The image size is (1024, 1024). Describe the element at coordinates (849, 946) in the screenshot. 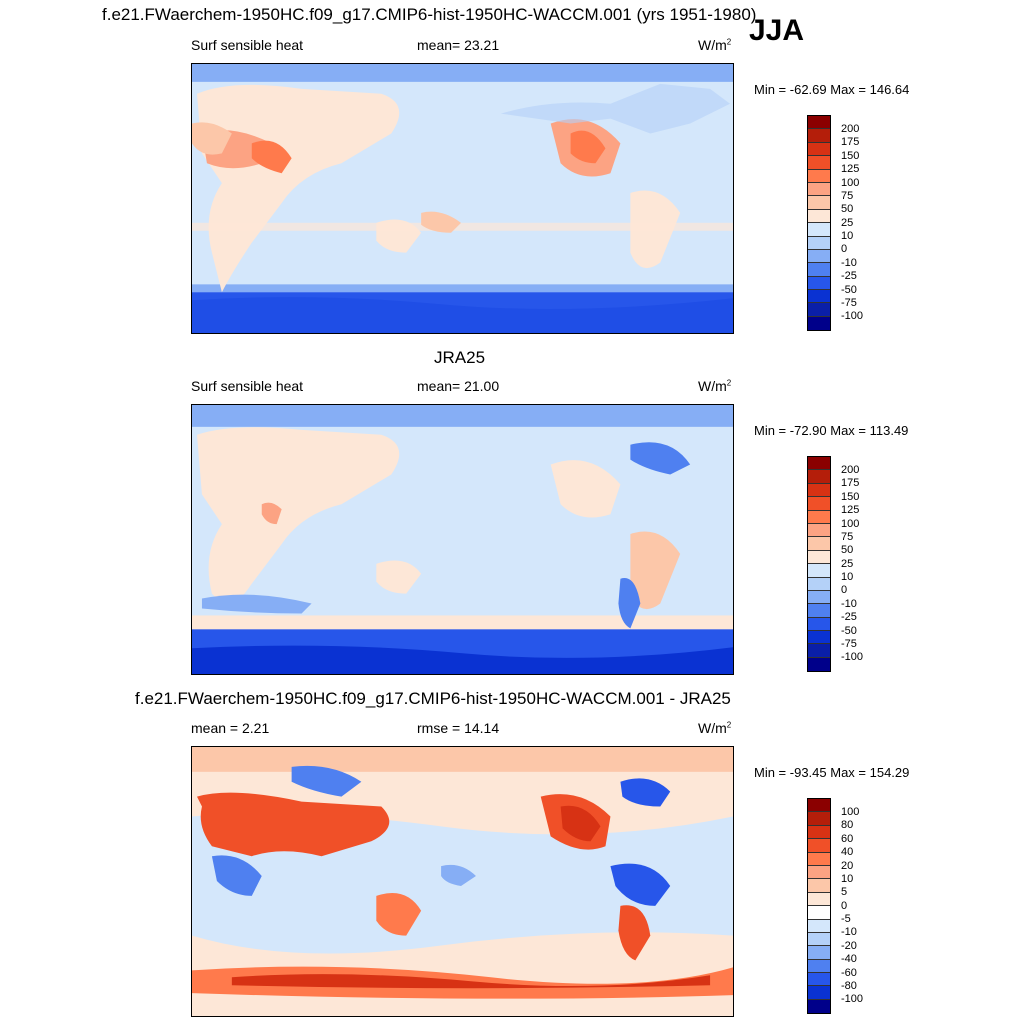

I see `tick: -20` at that location.